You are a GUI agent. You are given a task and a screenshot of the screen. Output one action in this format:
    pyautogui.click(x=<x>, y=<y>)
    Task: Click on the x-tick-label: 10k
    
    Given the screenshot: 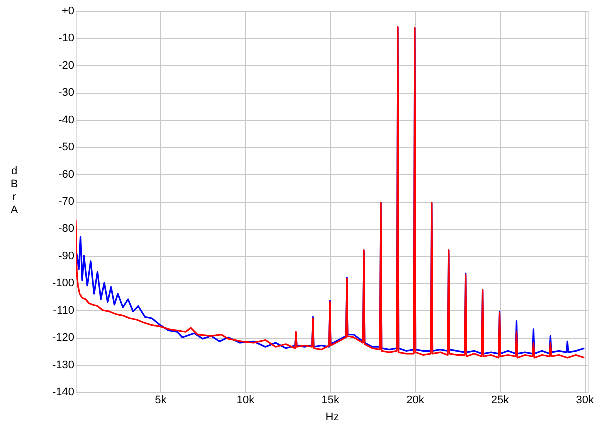 What is the action you would take?
    pyautogui.click(x=246, y=400)
    